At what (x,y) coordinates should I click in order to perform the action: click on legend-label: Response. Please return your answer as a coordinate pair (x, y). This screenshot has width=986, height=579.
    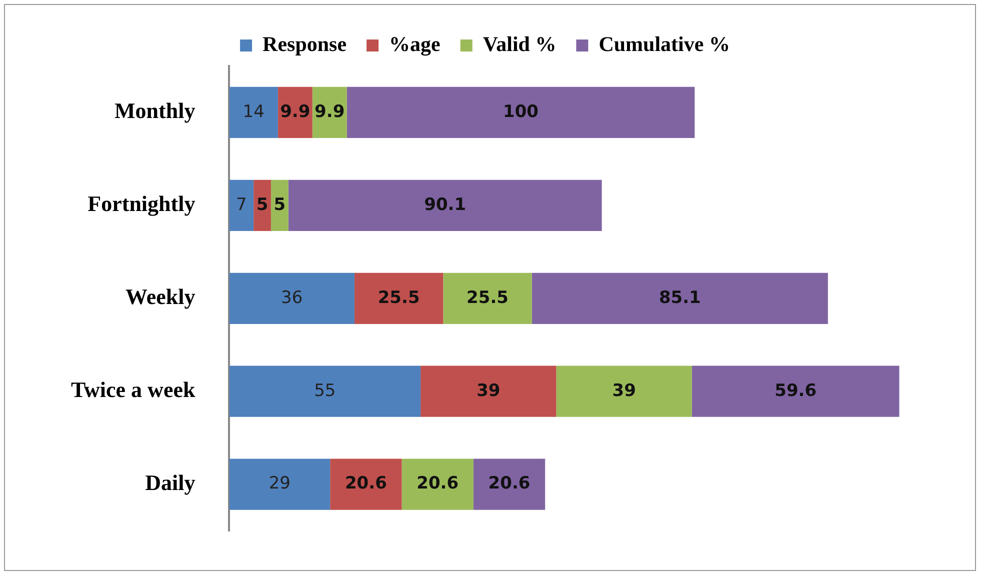
    Looking at the image, I should click on (304, 44).